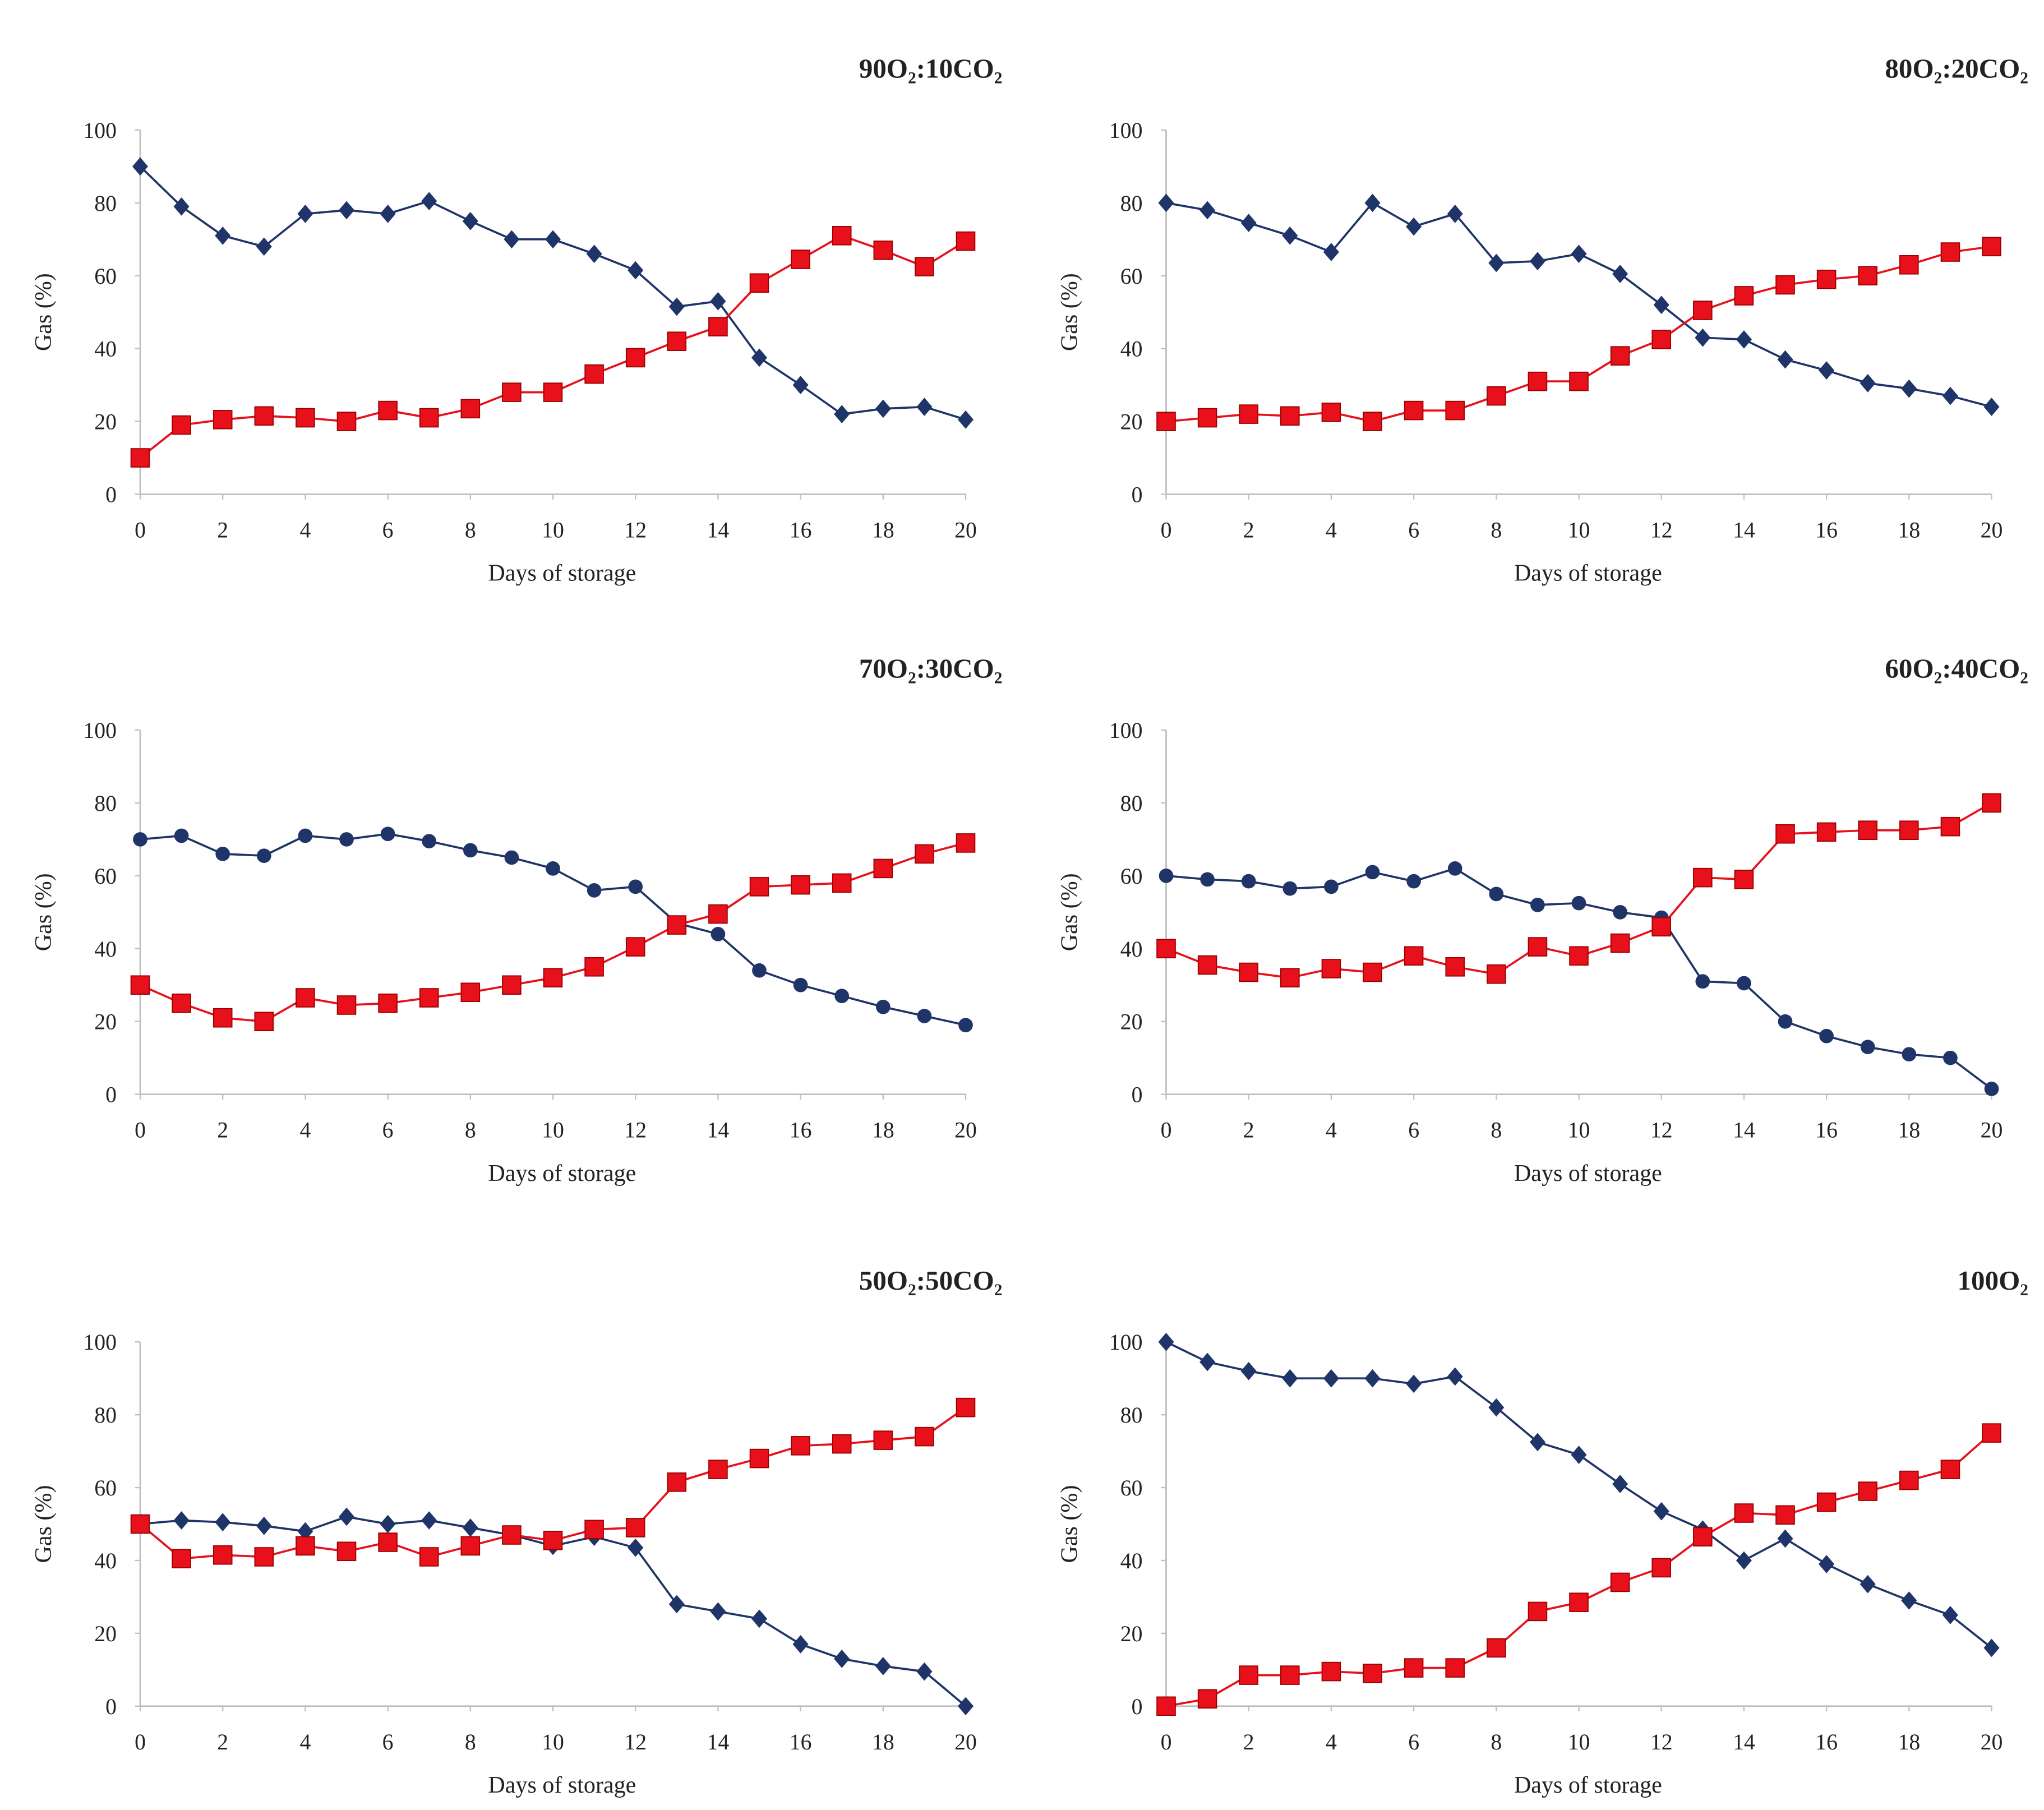 The width and height of the screenshot is (2044, 1810). I want to click on x-axis-label: Days of storage, so click(562, 1785).